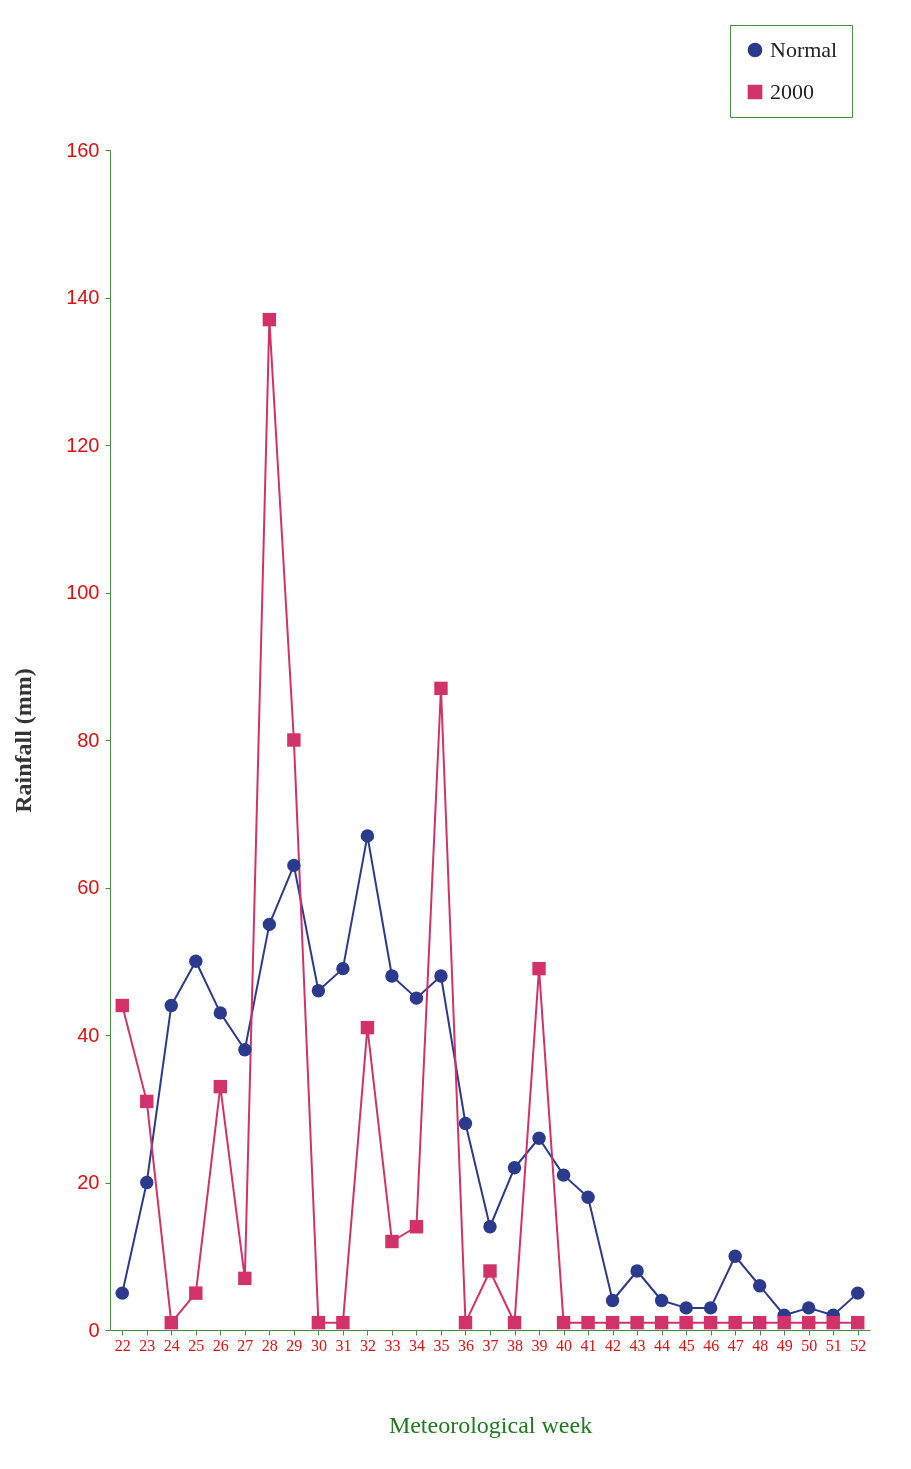 This screenshot has height=1469, width=911. Describe the element at coordinates (416, 1345) in the screenshot. I see `x-tick-label: 34` at that location.